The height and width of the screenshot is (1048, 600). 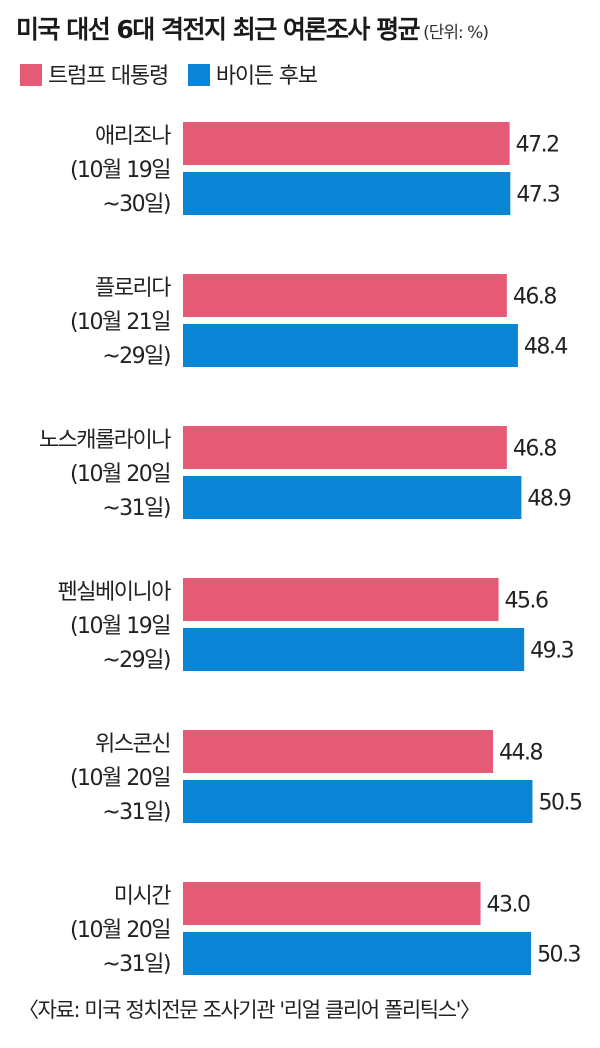 What do you see at coordinates (142, 896) in the screenshot?
I see `state-name-label: 미시간` at bounding box center [142, 896].